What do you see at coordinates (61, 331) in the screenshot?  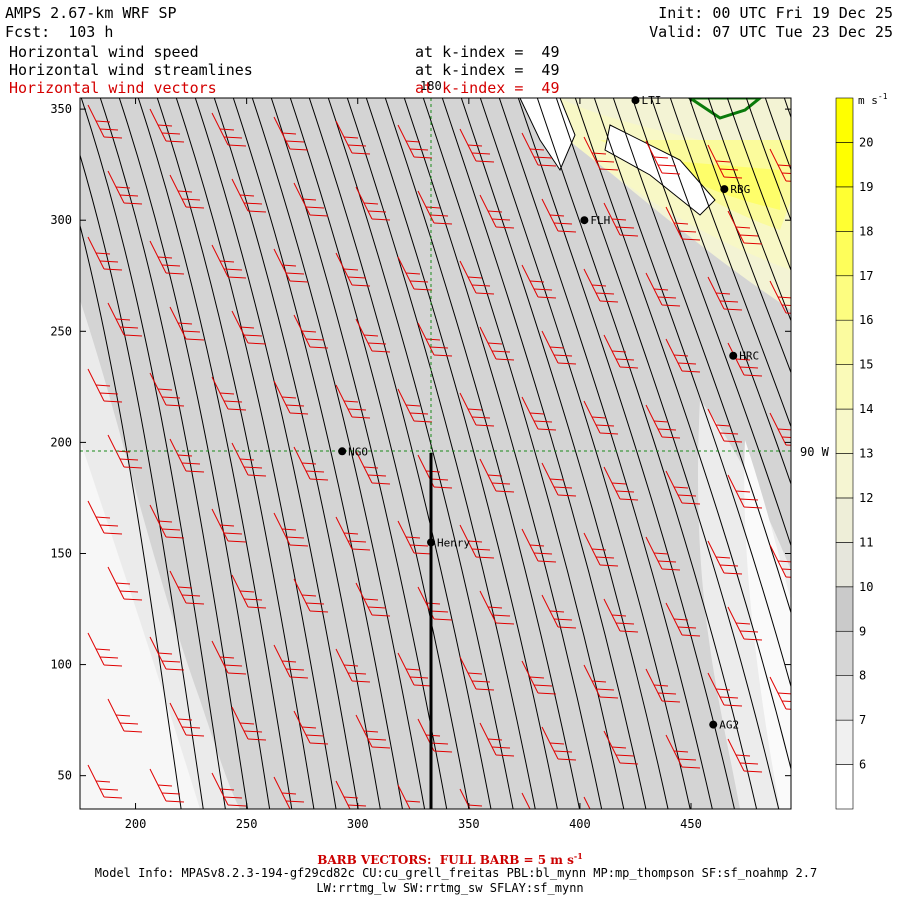 I see `y-tick-label: 250` at bounding box center [61, 331].